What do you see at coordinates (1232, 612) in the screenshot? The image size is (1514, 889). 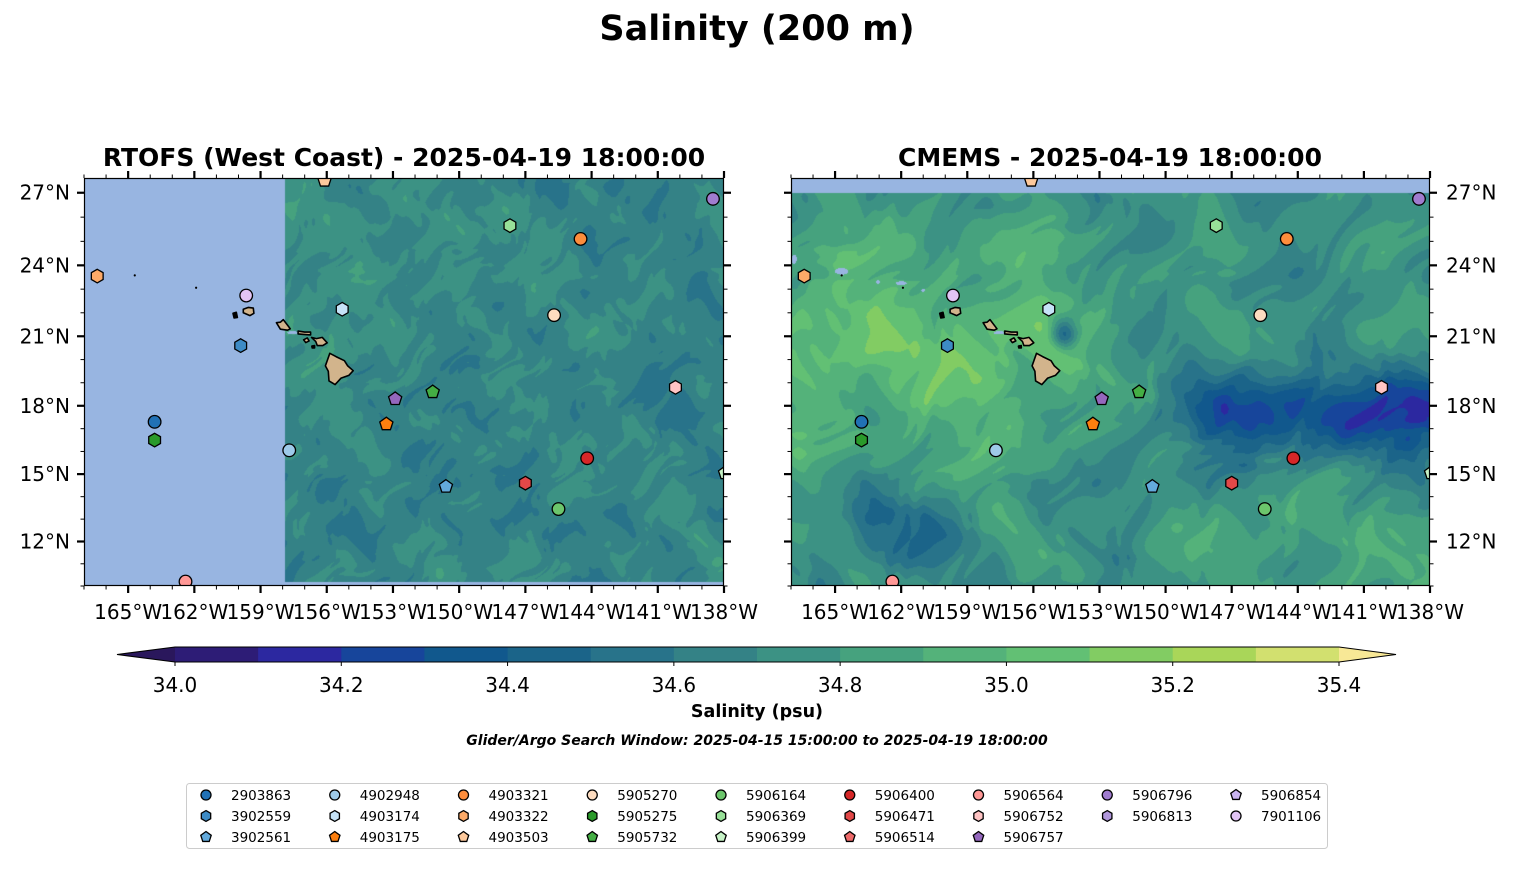 I see `x-tick-label: 147°W` at bounding box center [1232, 612].